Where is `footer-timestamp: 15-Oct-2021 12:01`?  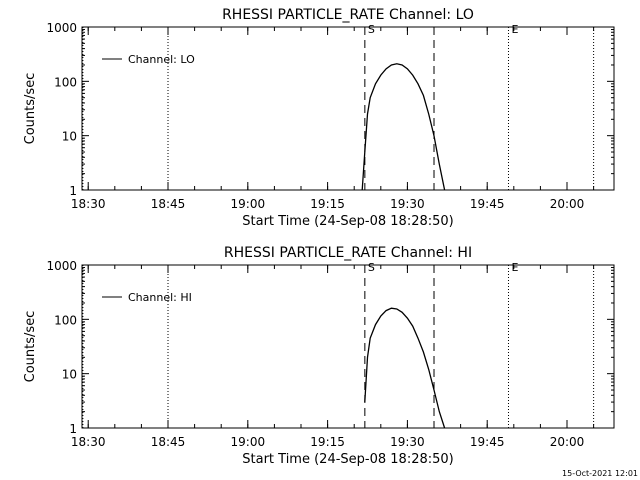
footer-timestamp: 15-Oct-2021 12:01 is located at coordinates (600, 473).